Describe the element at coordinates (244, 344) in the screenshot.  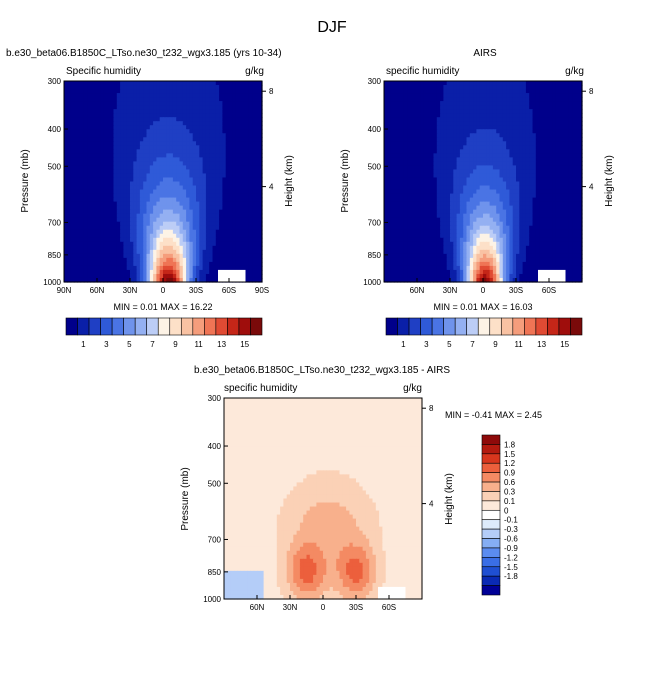
I see `colorbar-tick-label: 15` at that location.